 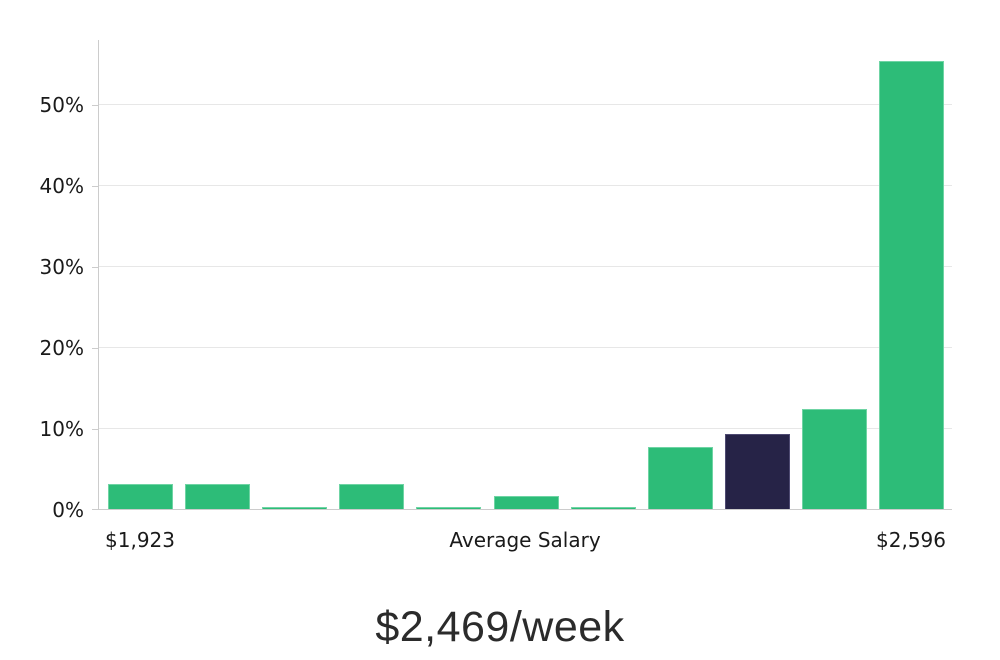 What do you see at coordinates (500, 627) in the screenshot?
I see `chart-title: $2,469/week` at bounding box center [500, 627].